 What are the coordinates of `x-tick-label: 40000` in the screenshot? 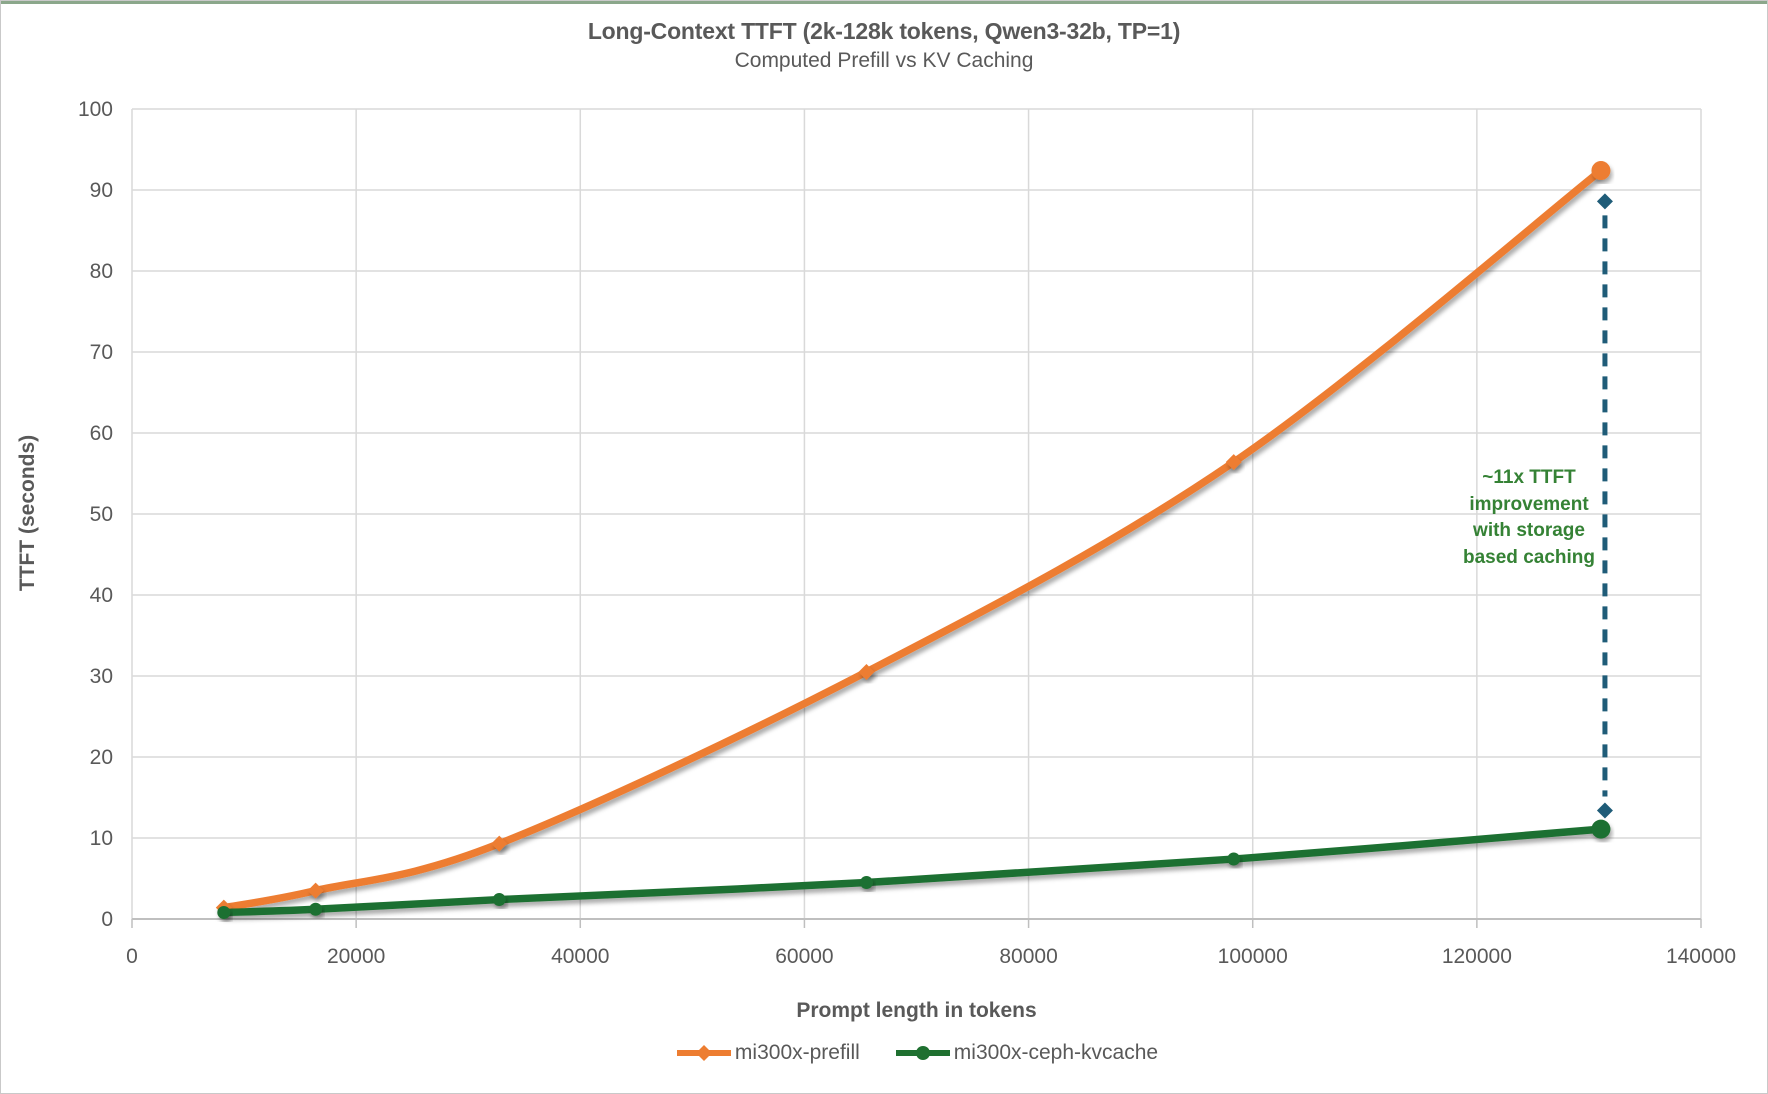 It's located at (580, 956).